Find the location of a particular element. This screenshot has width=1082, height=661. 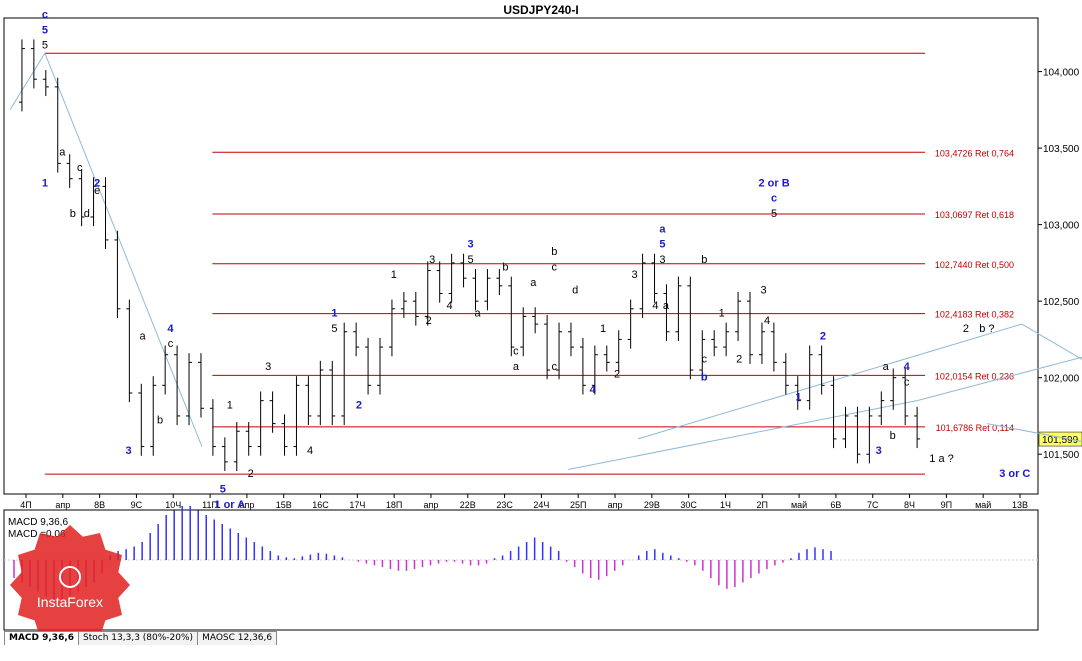

wave-label: 1 a ? is located at coordinates (941, 459).